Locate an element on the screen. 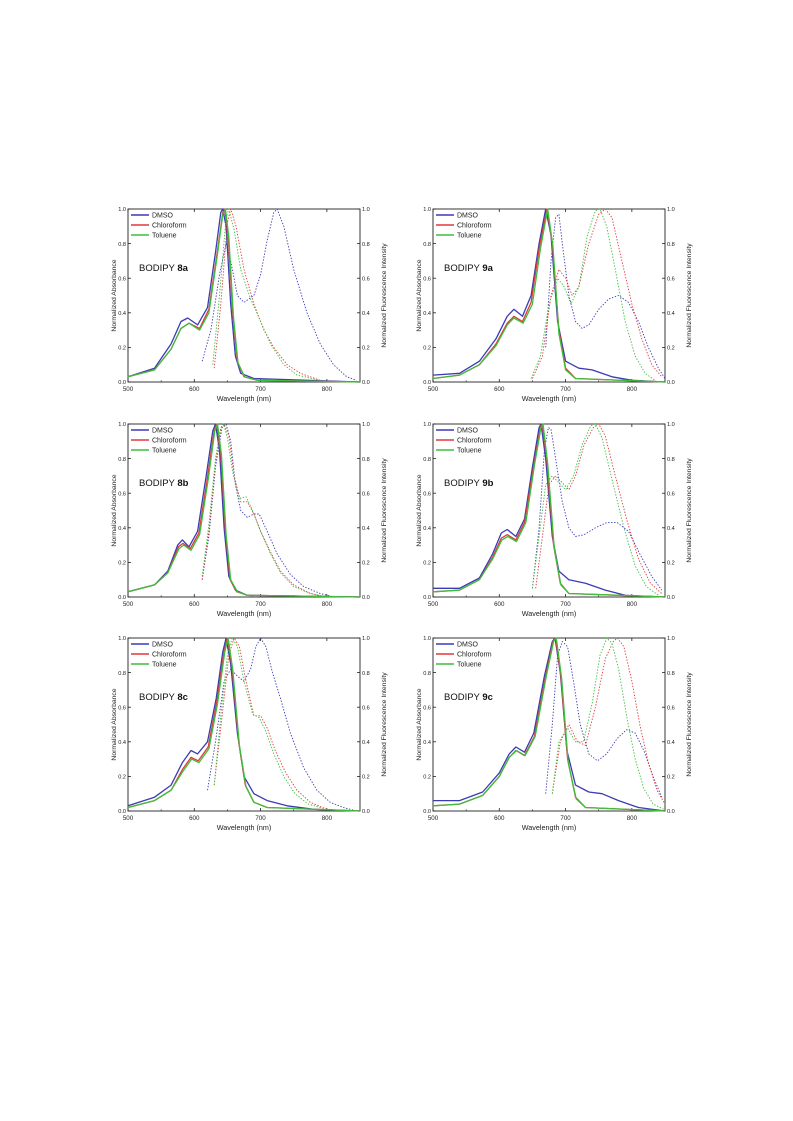 The image size is (793, 1121). compound-label-id: 9b is located at coordinates (487, 483).